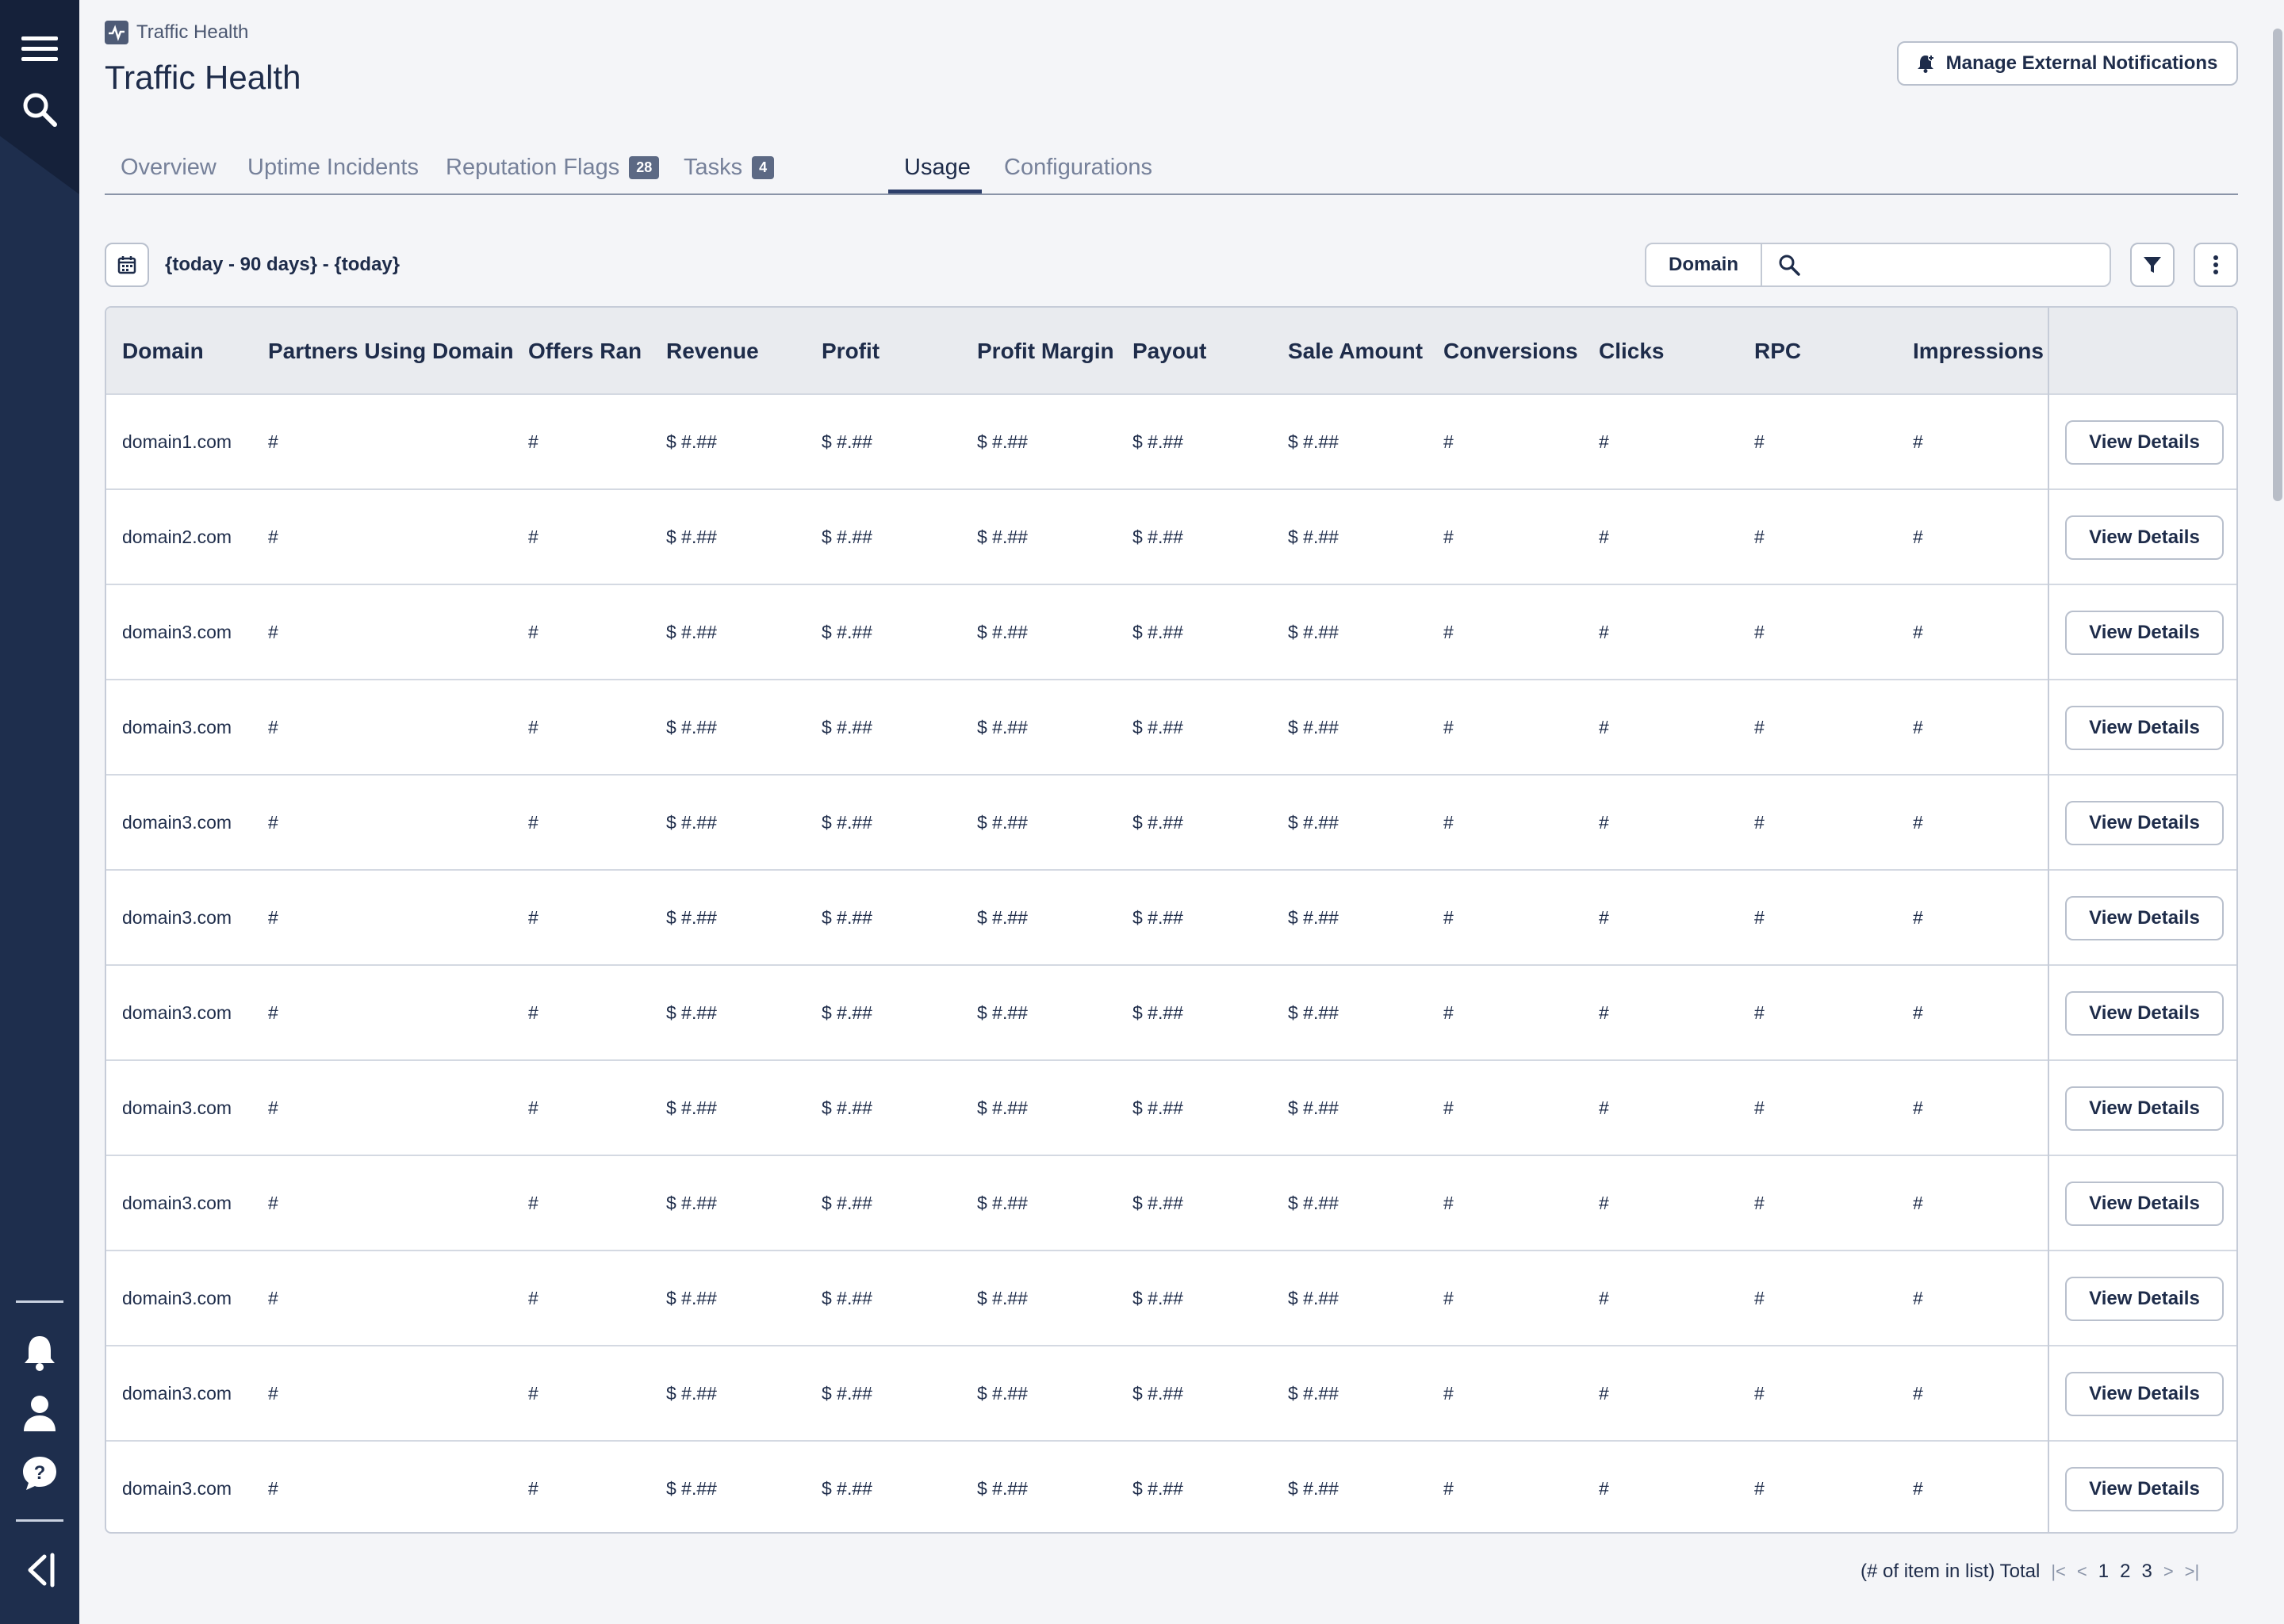  I want to click on date-range-label: {today - 90 days} - {today}, so click(282, 264).